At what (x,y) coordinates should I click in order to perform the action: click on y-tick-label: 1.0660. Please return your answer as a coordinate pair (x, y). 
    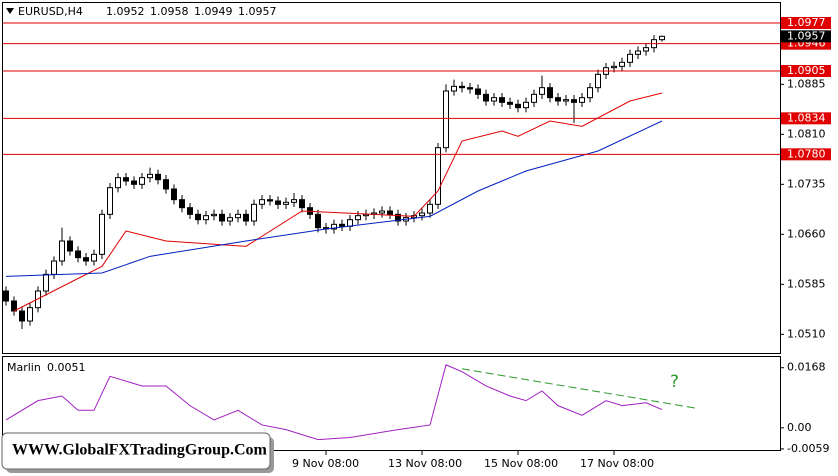
    Looking at the image, I should click on (806, 233).